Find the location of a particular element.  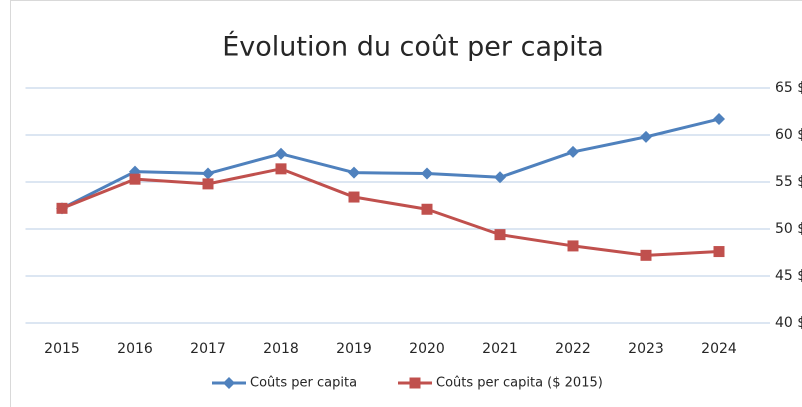

x-tick-label: 2018 is located at coordinates (281, 349).